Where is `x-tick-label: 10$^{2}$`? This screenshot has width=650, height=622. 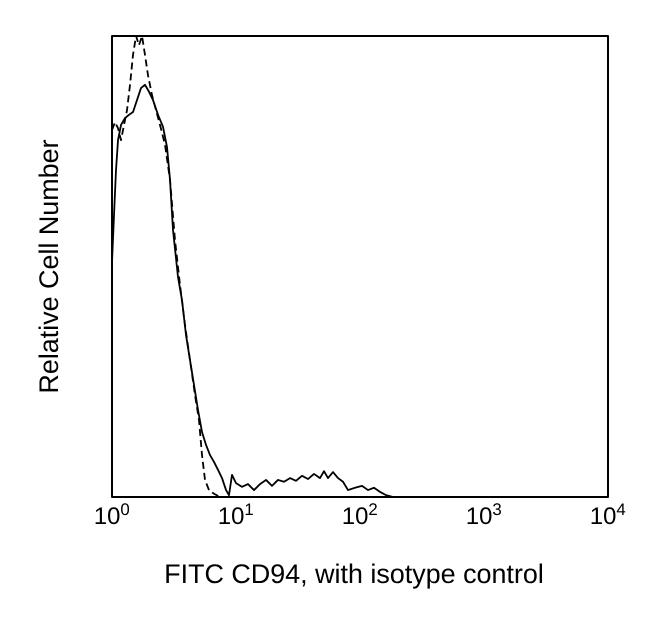 x-tick-label: 10$^{2}$ is located at coordinates (360, 513).